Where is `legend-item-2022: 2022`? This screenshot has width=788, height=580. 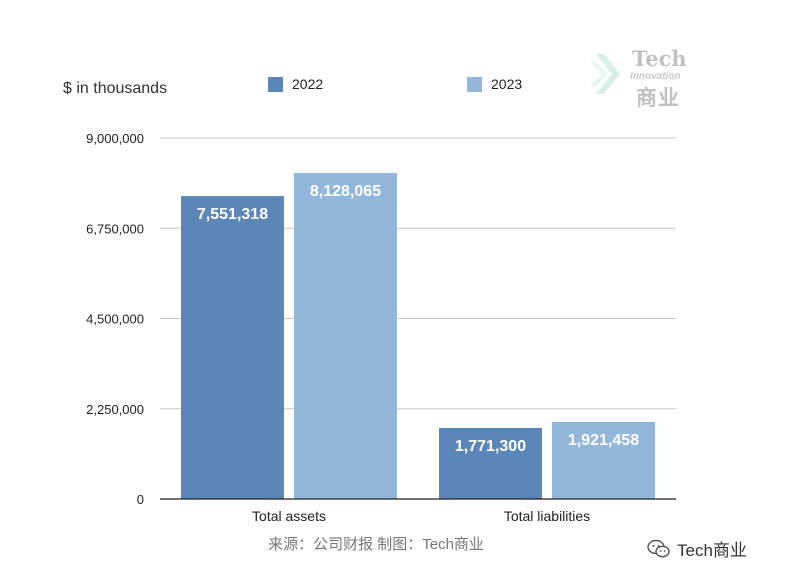 legend-item-2022: 2022 is located at coordinates (295, 84).